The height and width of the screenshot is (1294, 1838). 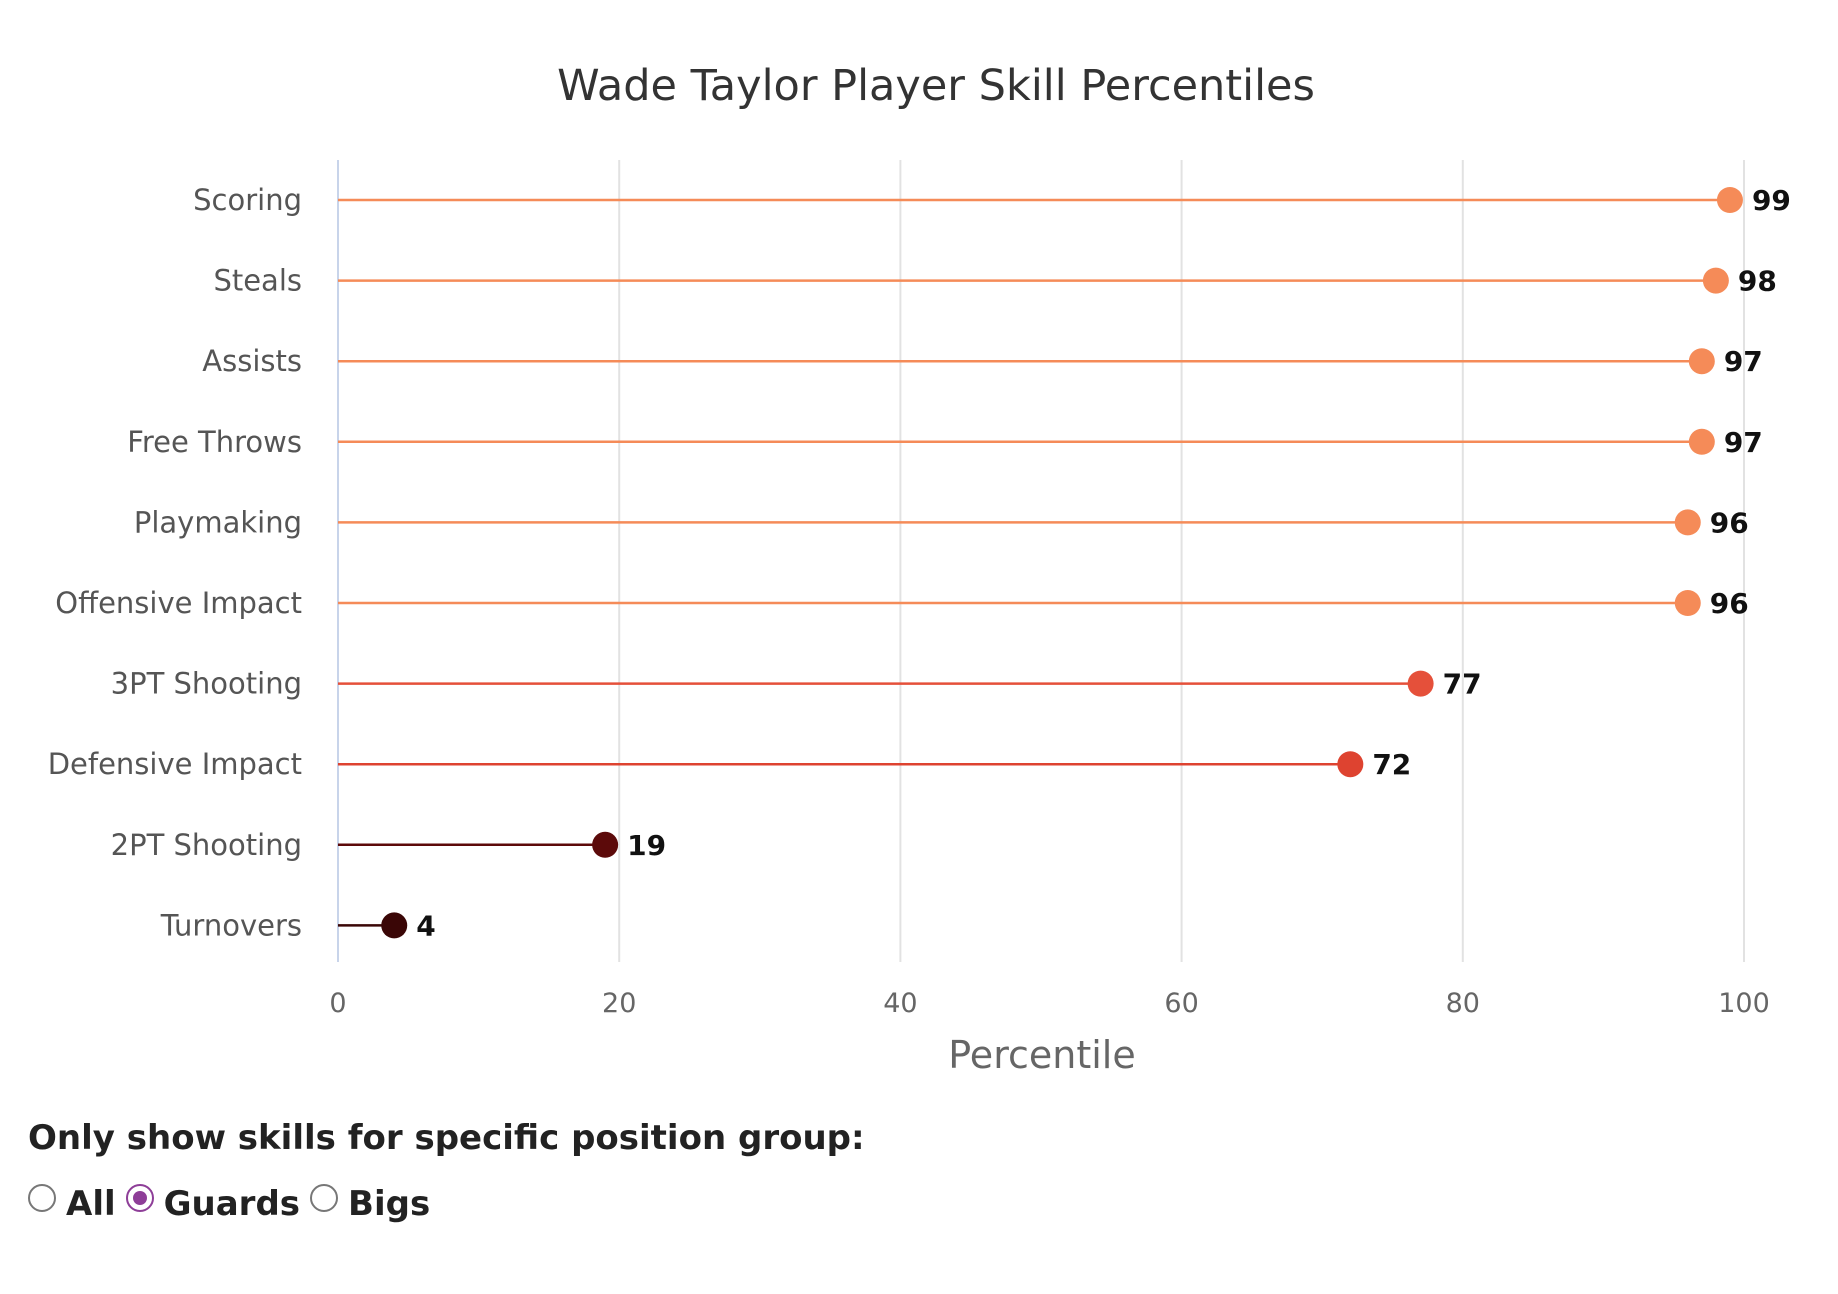 What do you see at coordinates (1041, 1055) in the screenshot?
I see `x-axis-label: Percentile` at bounding box center [1041, 1055].